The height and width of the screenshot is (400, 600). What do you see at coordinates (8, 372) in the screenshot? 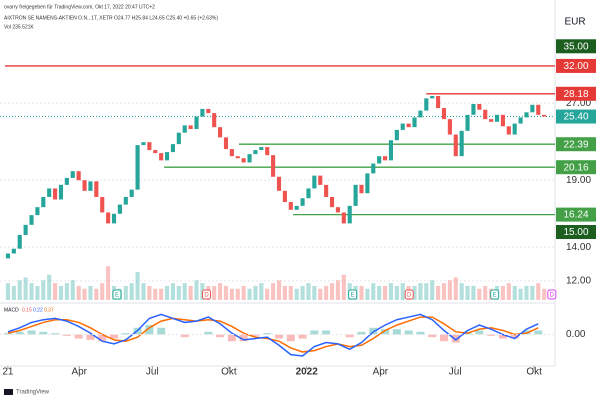
I see `x-tick-label: 21` at bounding box center [8, 372].